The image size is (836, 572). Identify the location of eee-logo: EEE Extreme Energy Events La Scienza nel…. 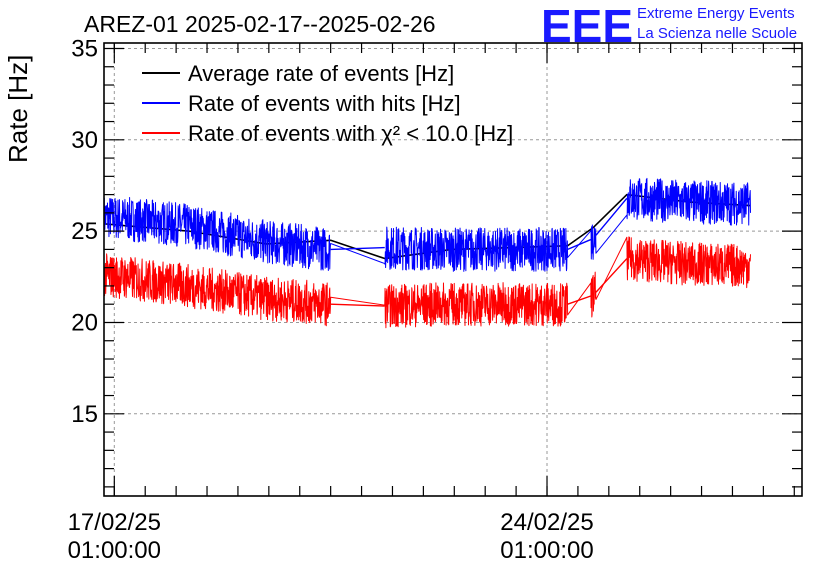
(669, 26).